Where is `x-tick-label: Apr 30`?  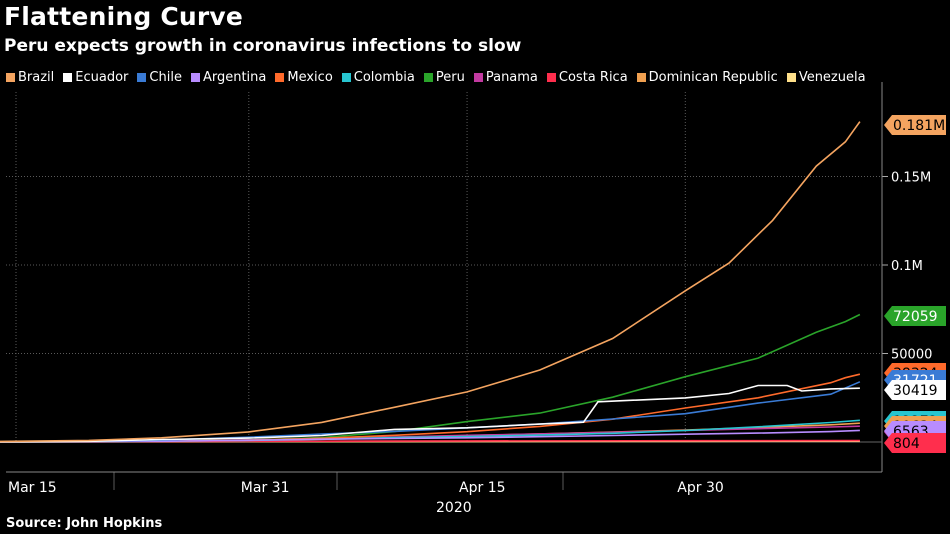 x-tick-label: Apr 30 is located at coordinates (700, 488).